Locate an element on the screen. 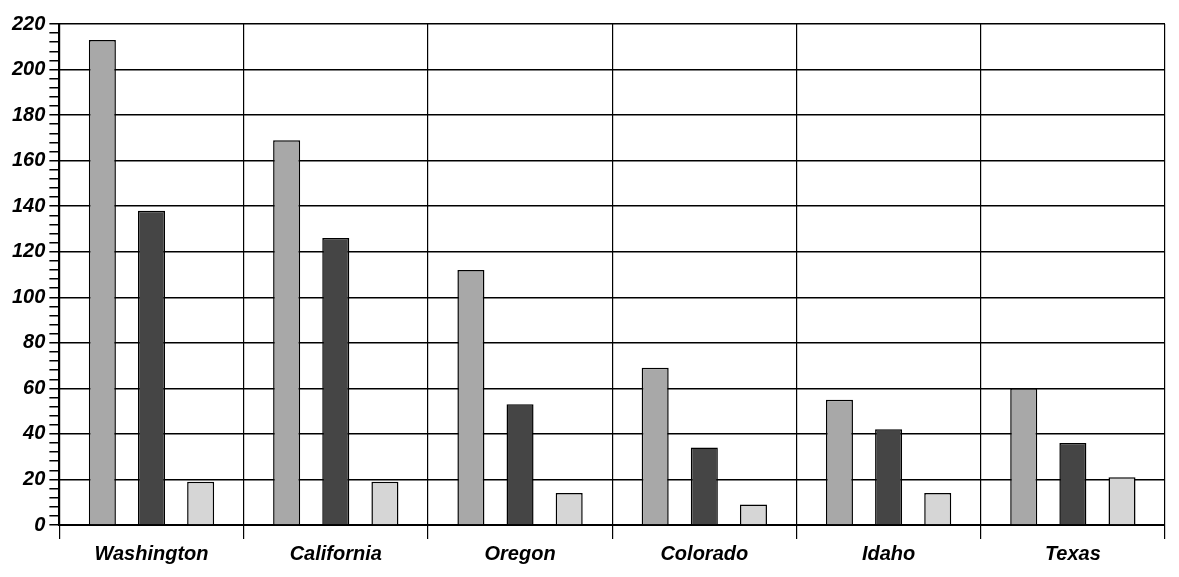  y-tick-label: 0 is located at coordinates (40, 523).